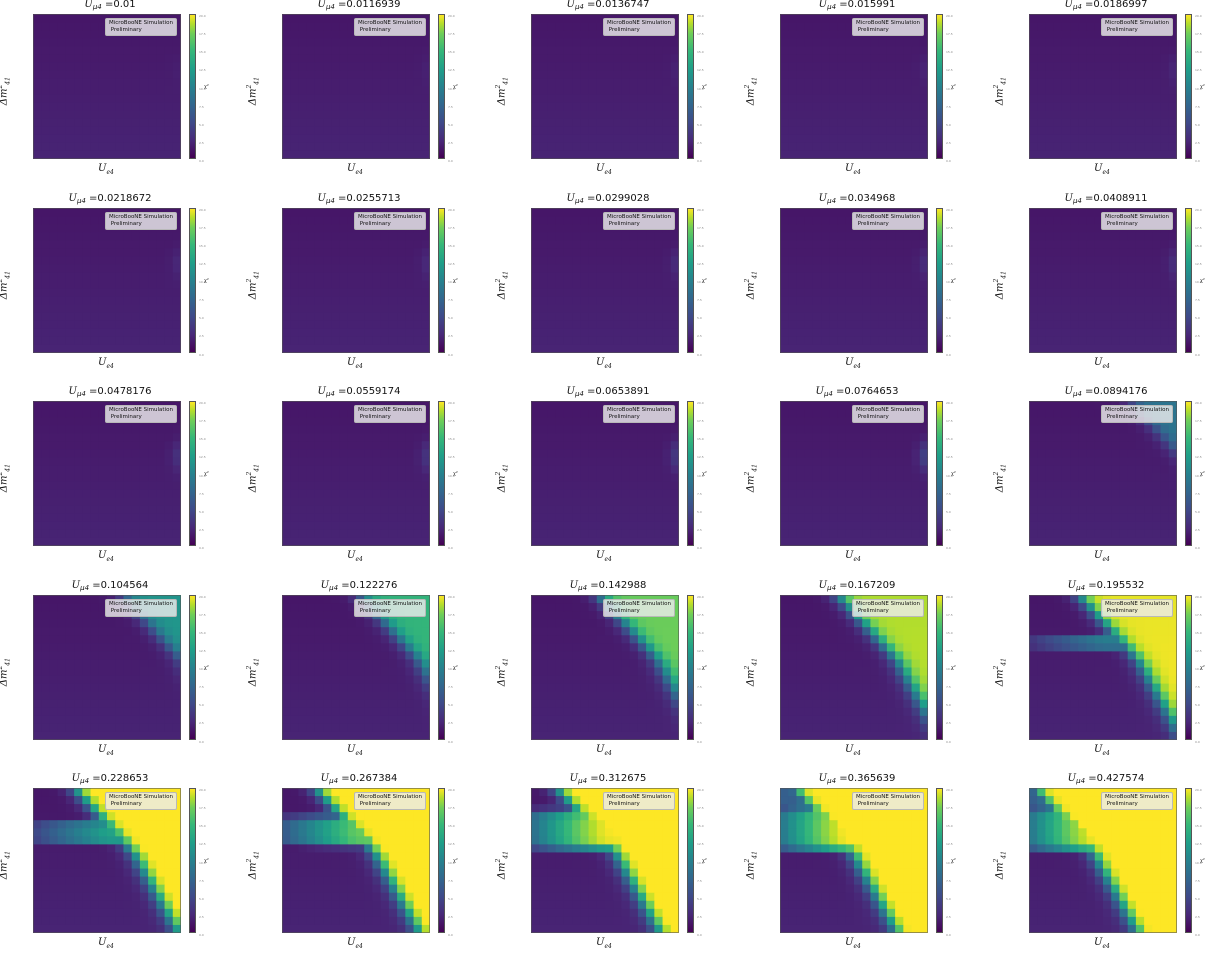 This screenshot has width=1210, height=967. Describe the element at coordinates (1198, 227) in the screenshot. I see `colorbar-tick-label: 17.5` at that location.